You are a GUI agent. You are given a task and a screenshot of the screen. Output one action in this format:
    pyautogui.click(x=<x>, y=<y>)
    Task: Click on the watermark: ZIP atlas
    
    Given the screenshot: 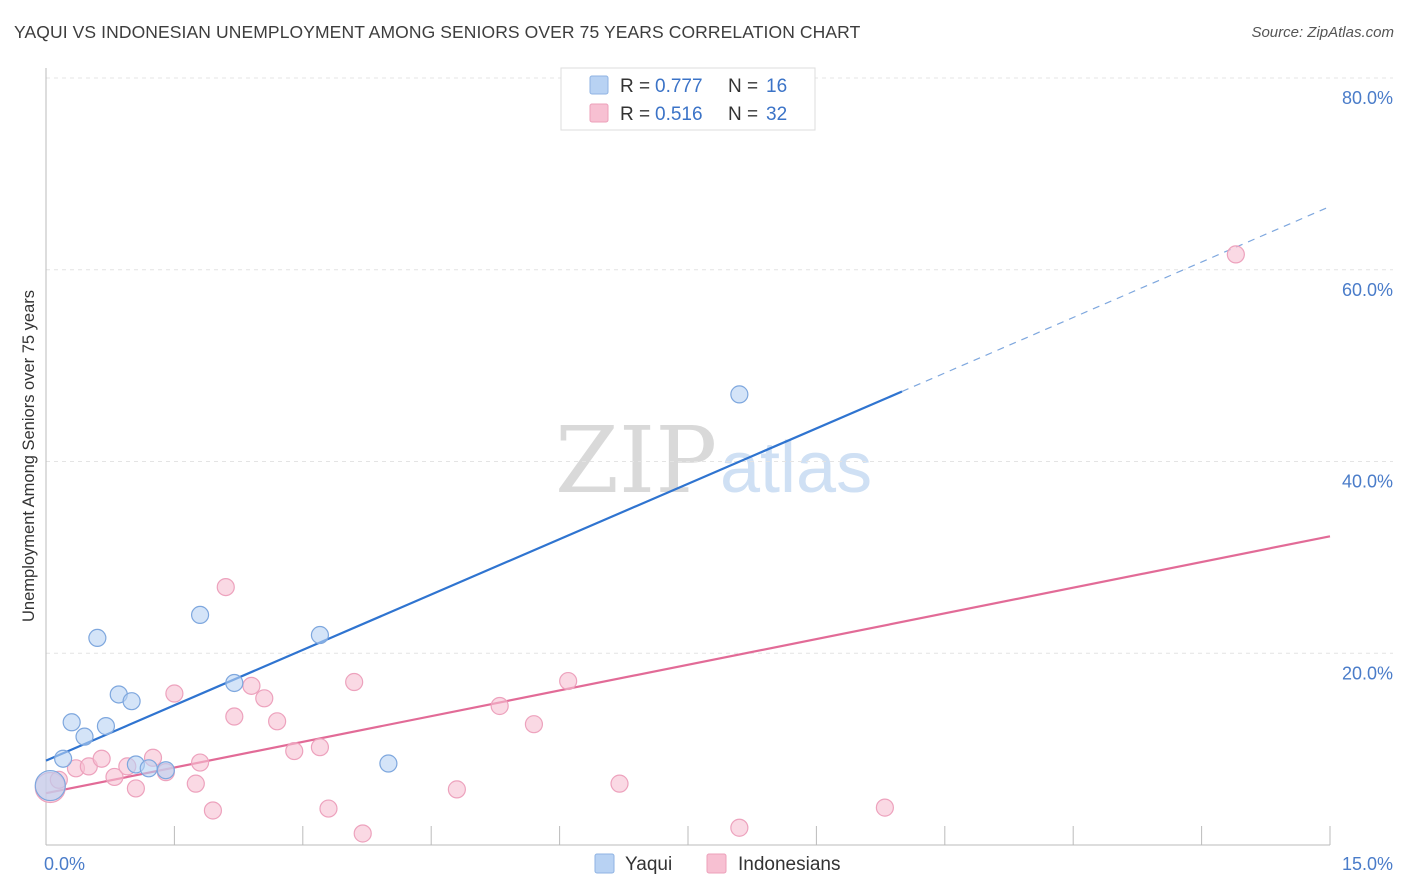 What is the action you would take?
    pyautogui.click(x=713, y=460)
    